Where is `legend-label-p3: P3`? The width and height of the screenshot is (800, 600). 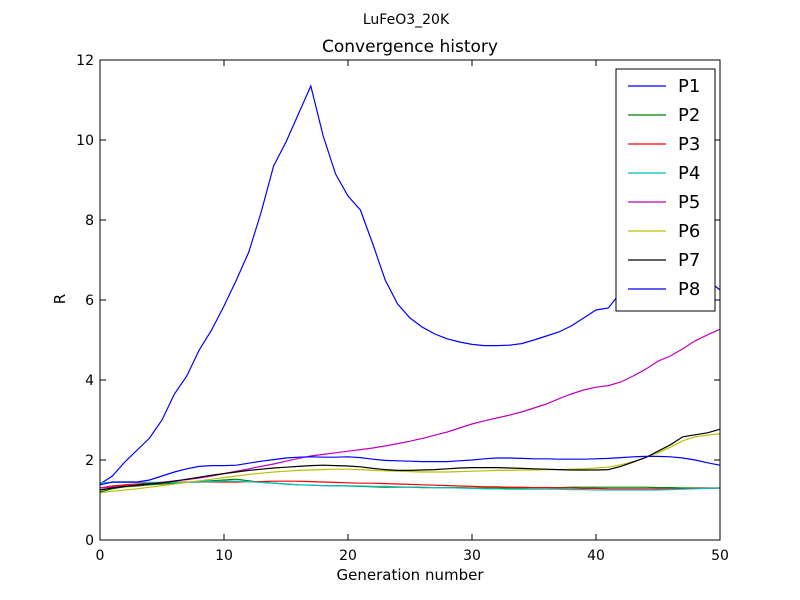 legend-label-p3: P3 is located at coordinates (689, 144).